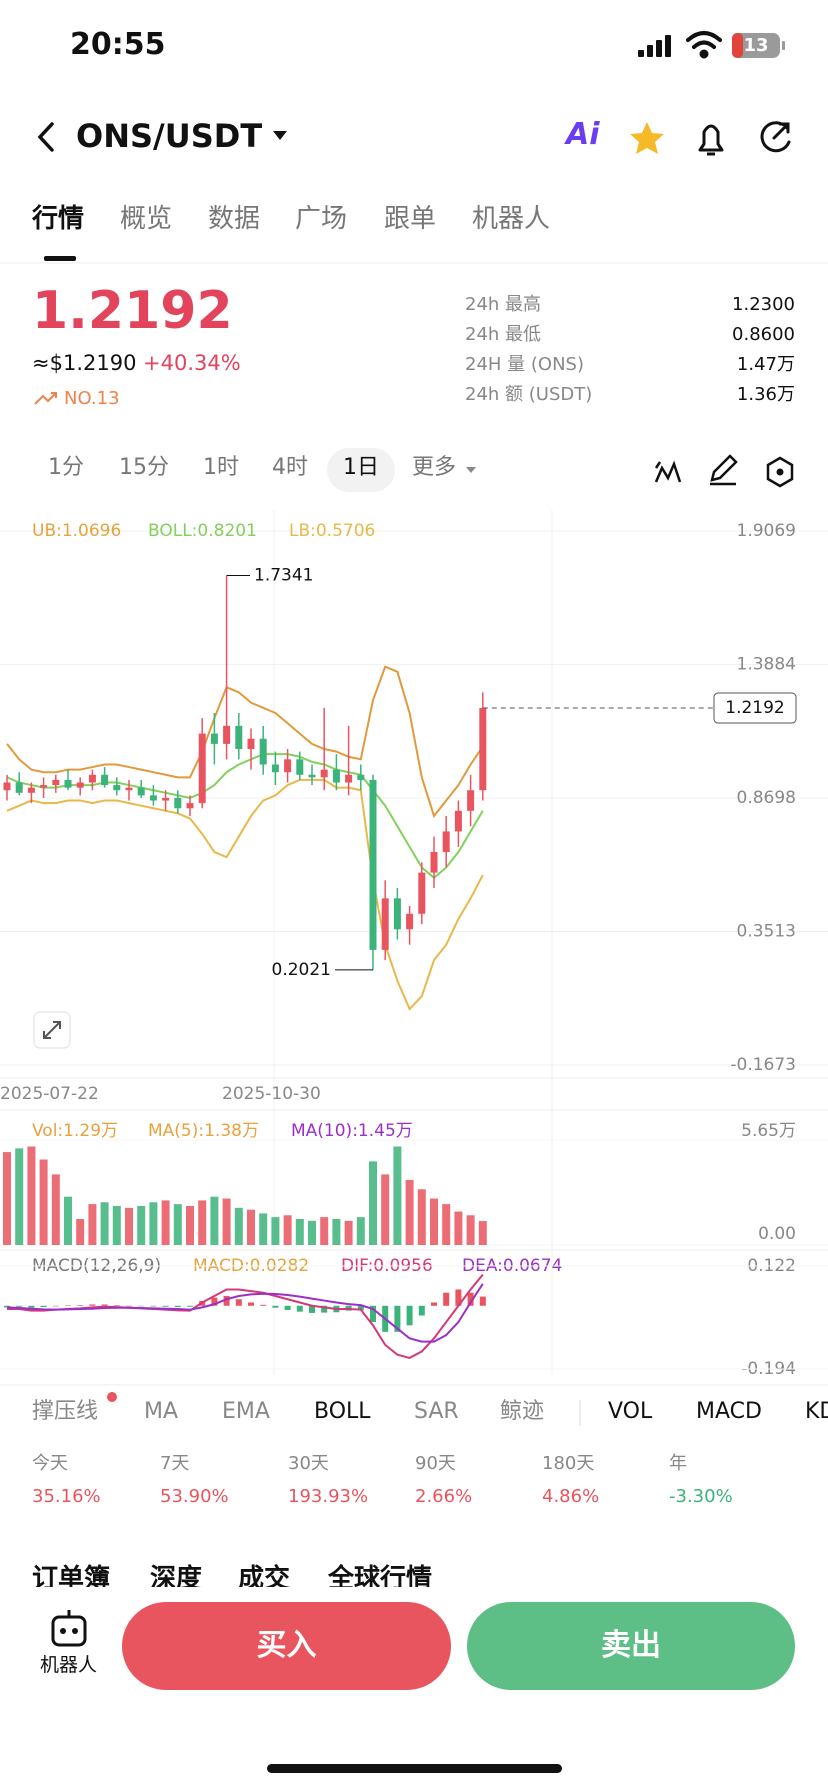 This screenshot has height=1792, width=828. What do you see at coordinates (245, 894) in the screenshot?
I see `boll-lower` at bounding box center [245, 894].